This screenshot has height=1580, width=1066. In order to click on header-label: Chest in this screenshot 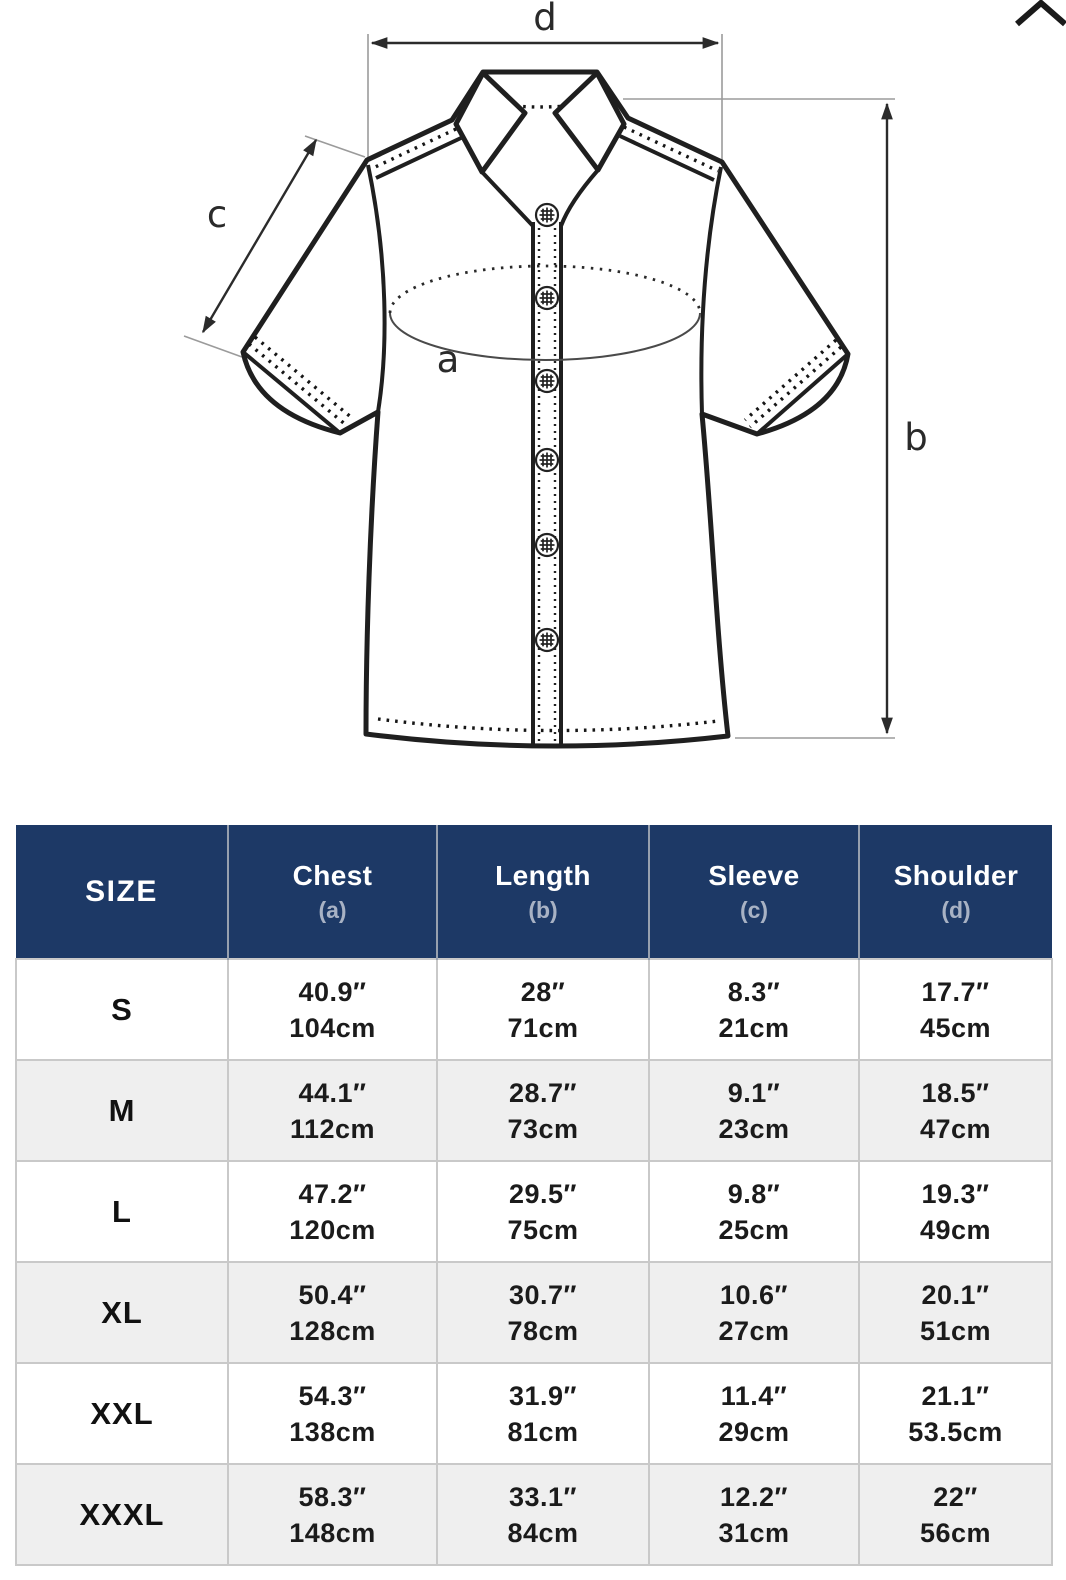, I will do `click(332, 875)`.